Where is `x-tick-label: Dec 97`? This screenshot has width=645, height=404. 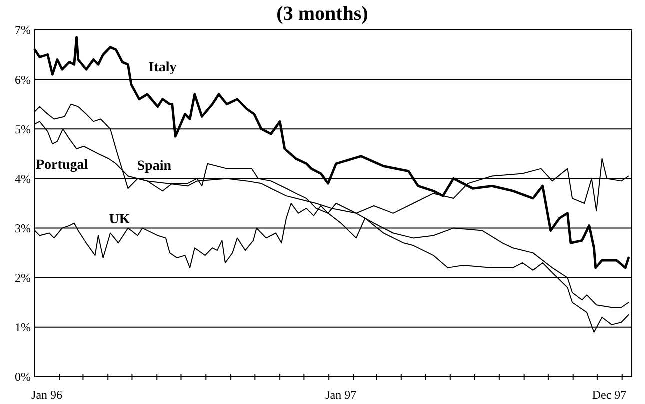
x-tick-label: Dec 97 is located at coordinates (609, 395).